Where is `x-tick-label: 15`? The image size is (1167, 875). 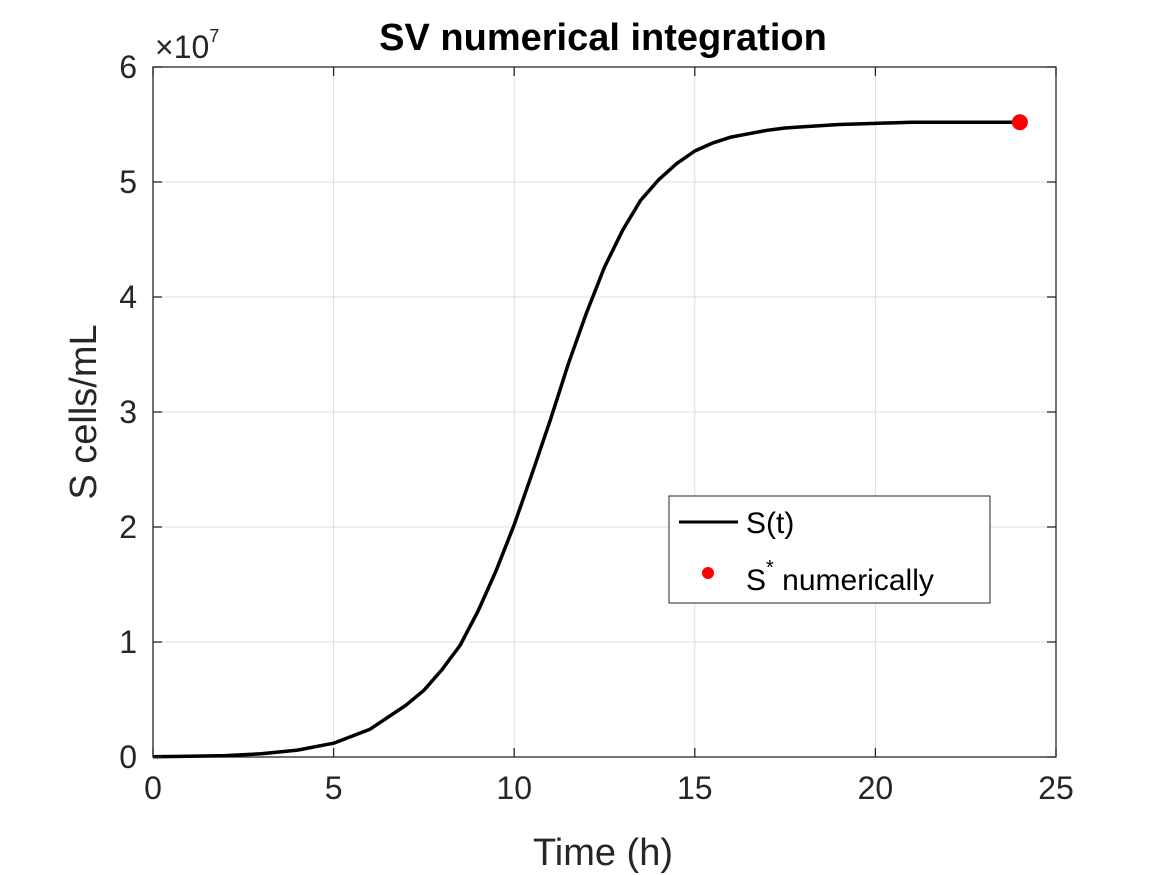
x-tick-label: 15 is located at coordinates (695, 788).